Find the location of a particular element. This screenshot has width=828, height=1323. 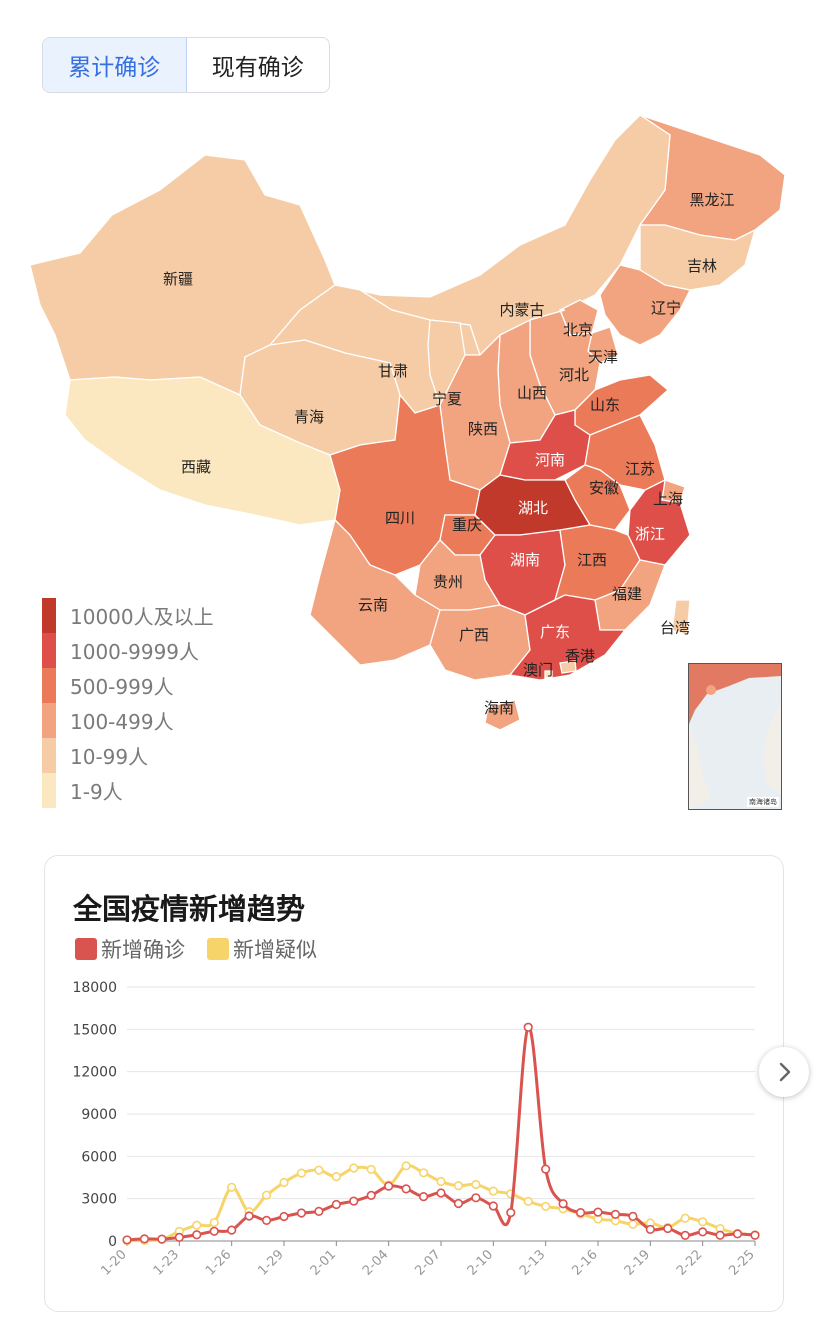

chevron-right-icon is located at coordinates (785, 1072).